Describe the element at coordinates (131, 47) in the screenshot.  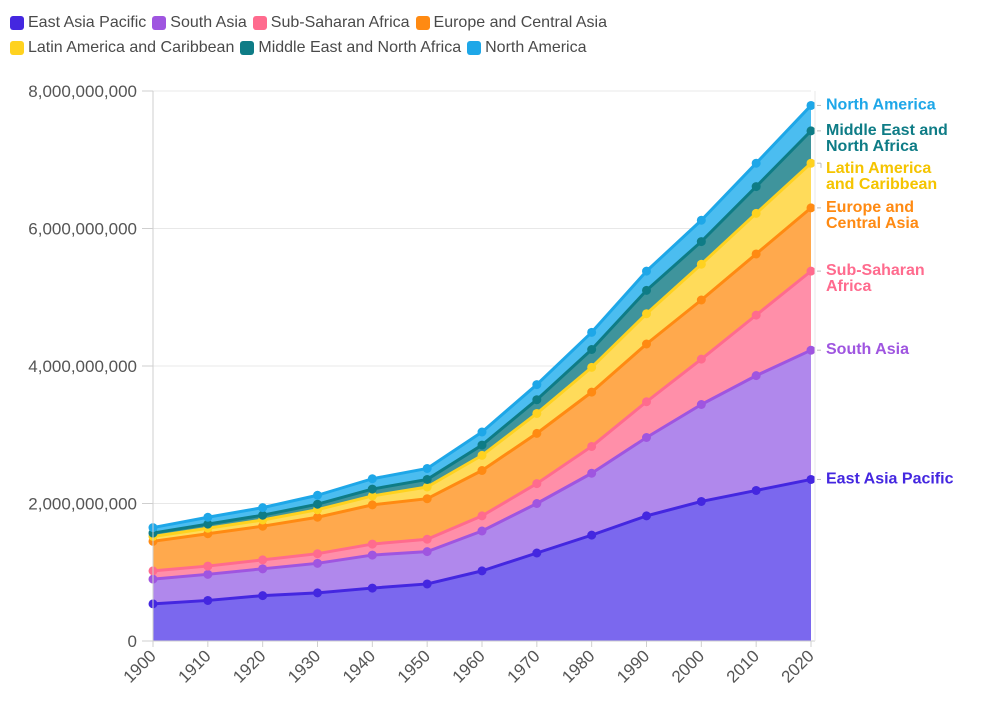
I see `legend-label: Latin America and Caribbean` at that location.